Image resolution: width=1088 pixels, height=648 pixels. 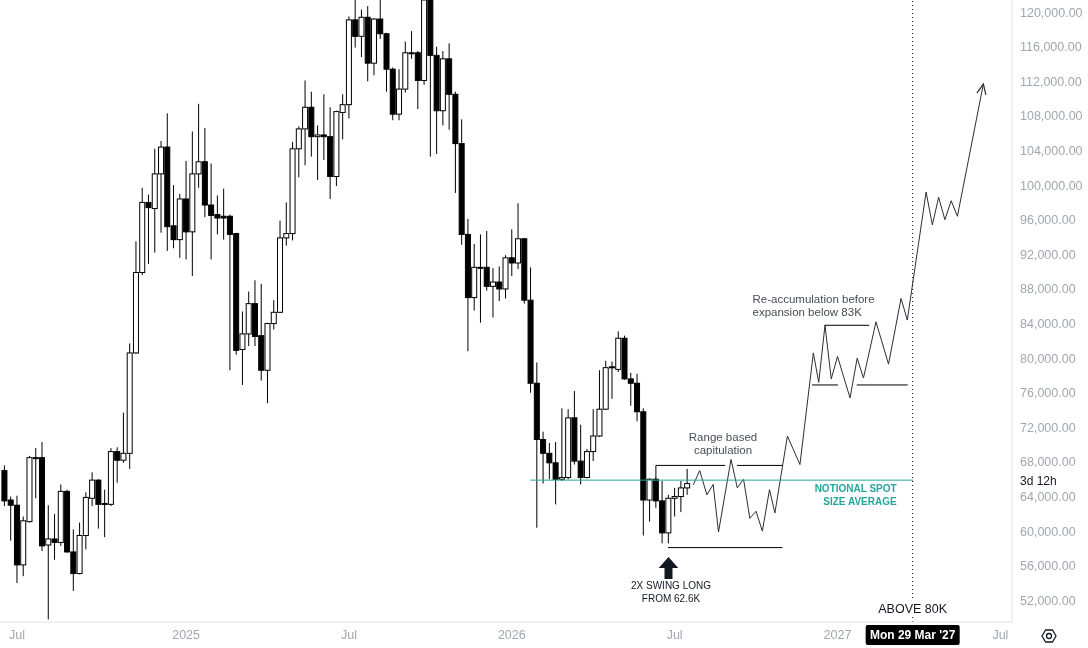 What do you see at coordinates (1048, 289) in the screenshot?
I see `y-tick-label: 88,000.00` at bounding box center [1048, 289].